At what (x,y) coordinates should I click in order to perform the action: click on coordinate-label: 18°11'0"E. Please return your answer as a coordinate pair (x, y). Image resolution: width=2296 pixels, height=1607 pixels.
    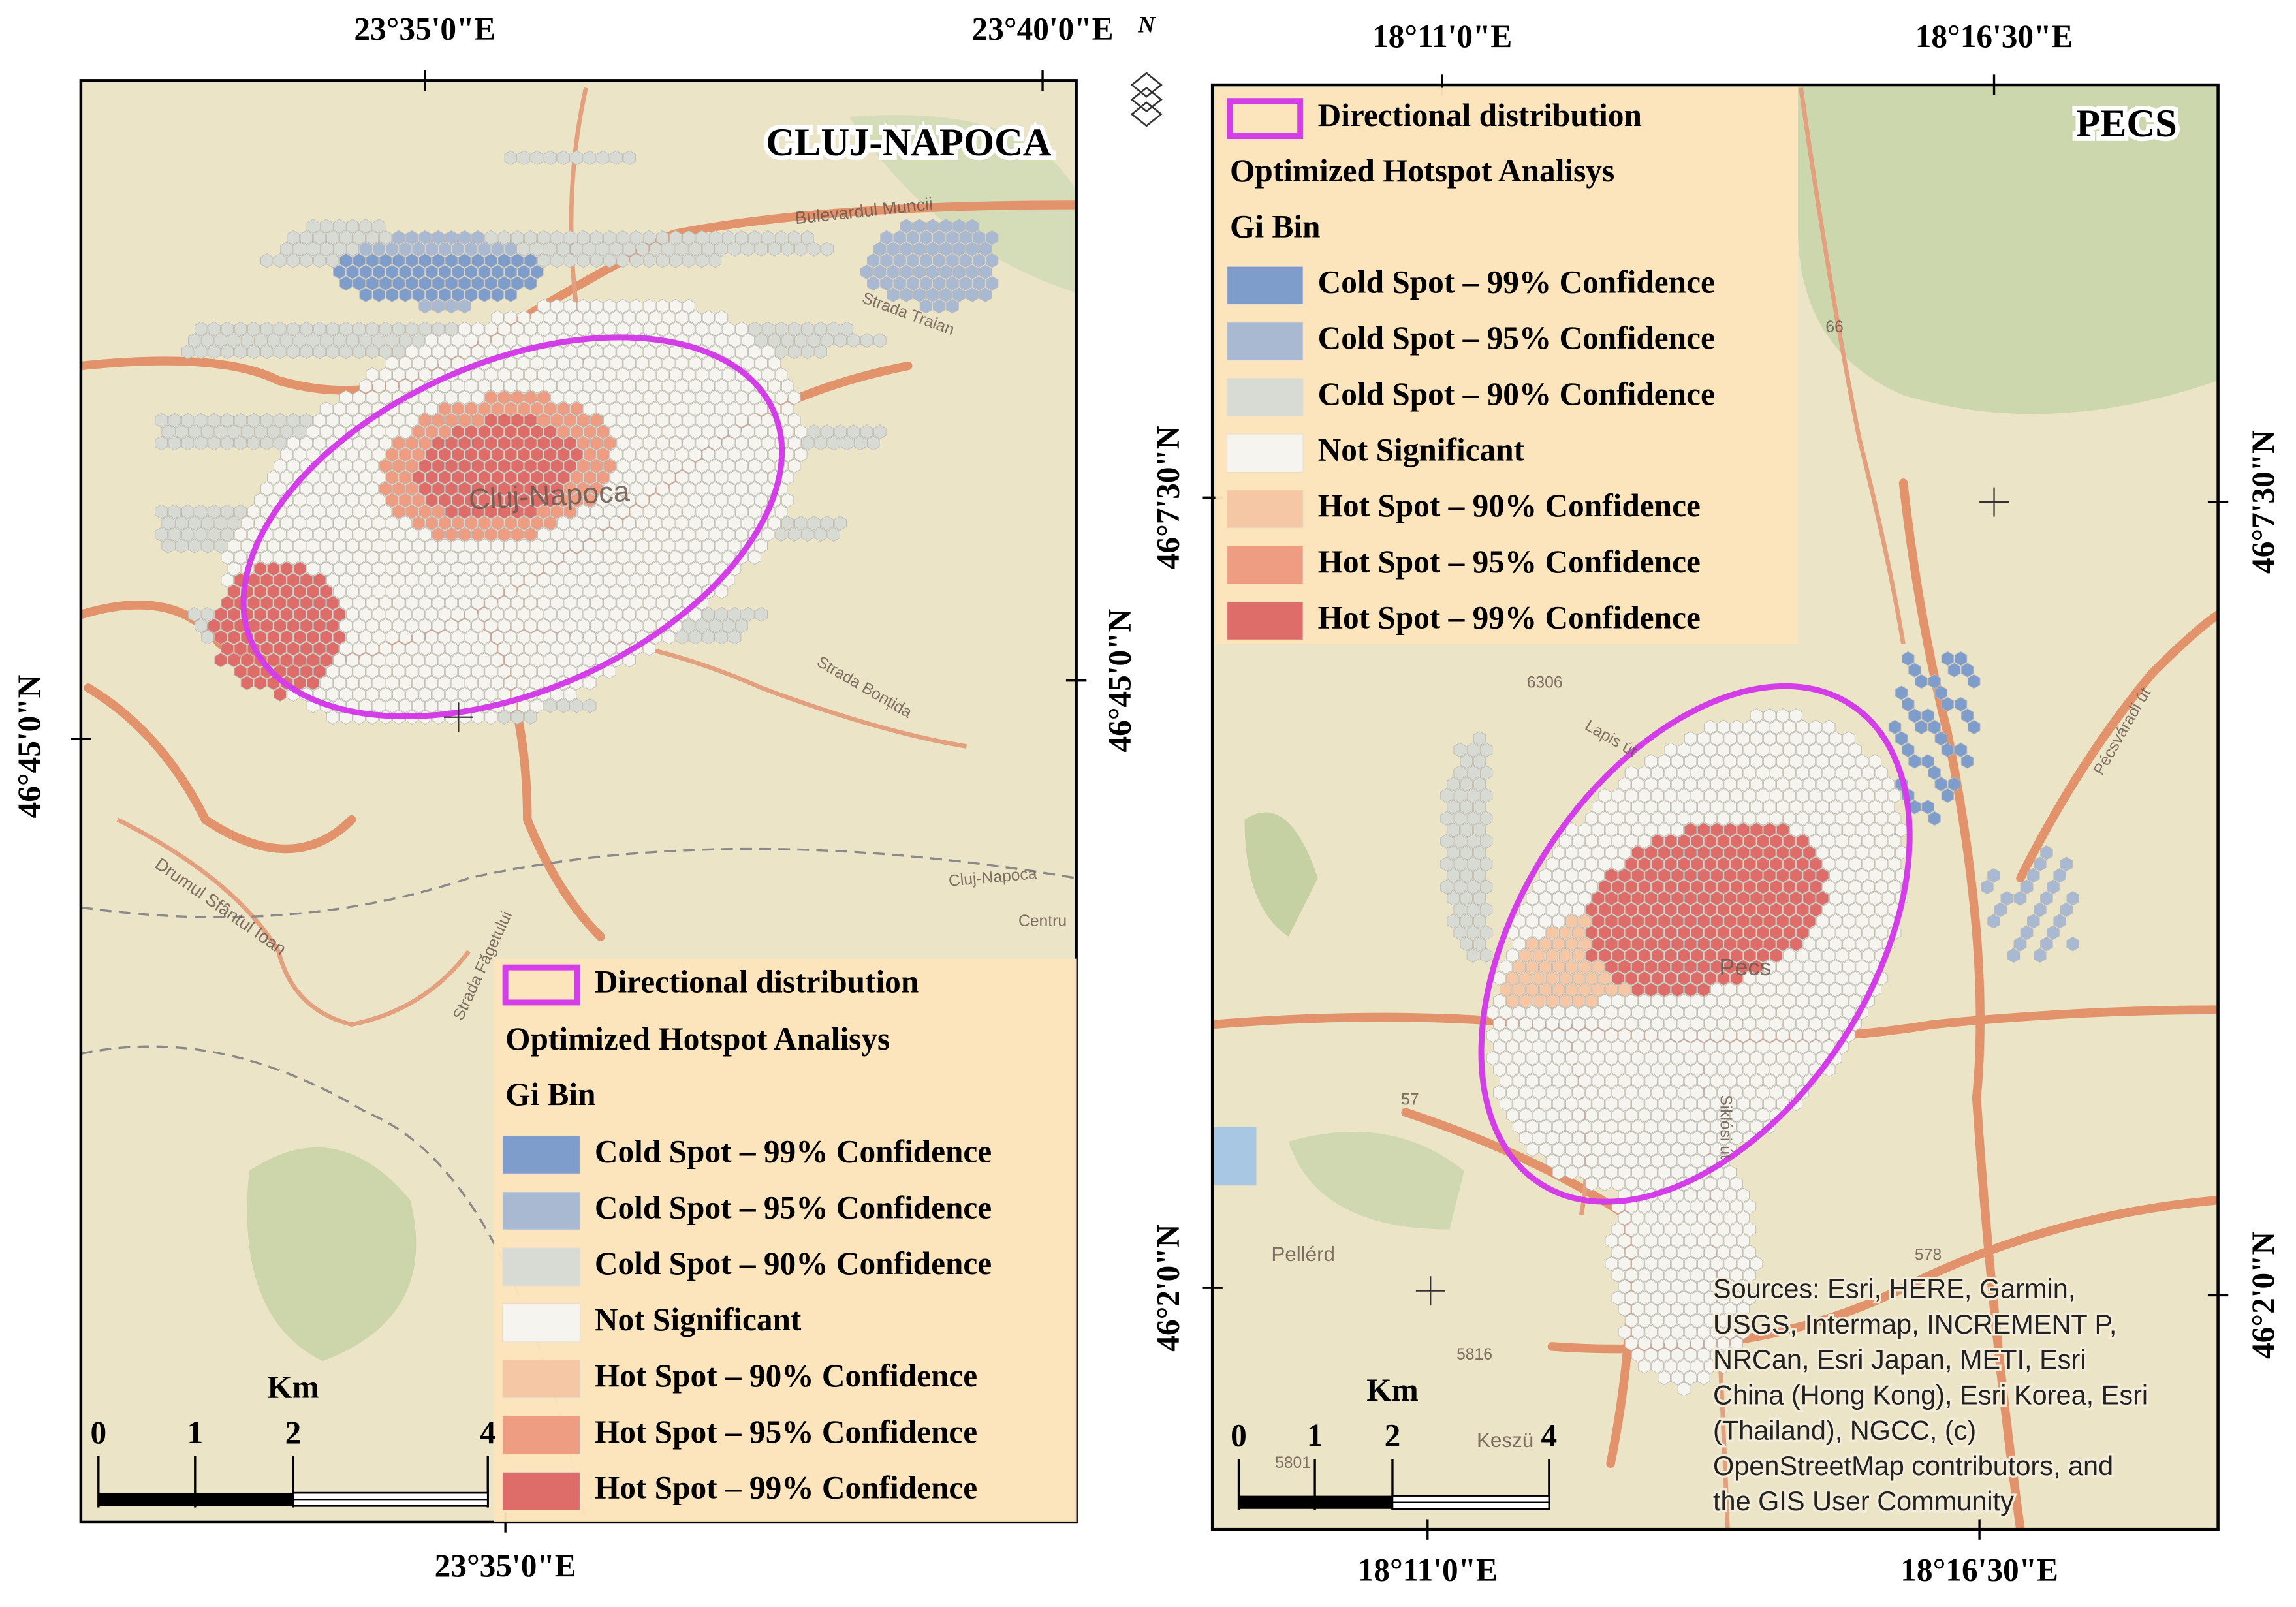
    Looking at the image, I should click on (1428, 1570).